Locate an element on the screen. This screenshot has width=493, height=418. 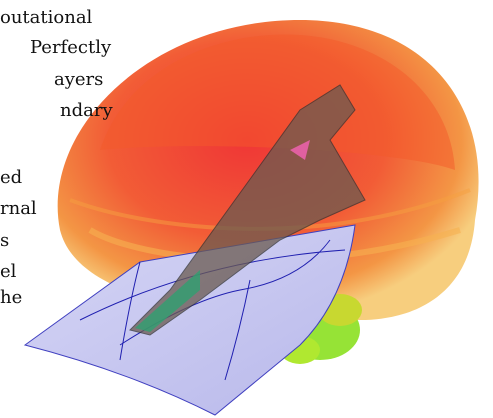
text-fragment: ndary is located at coordinates (86, 110).